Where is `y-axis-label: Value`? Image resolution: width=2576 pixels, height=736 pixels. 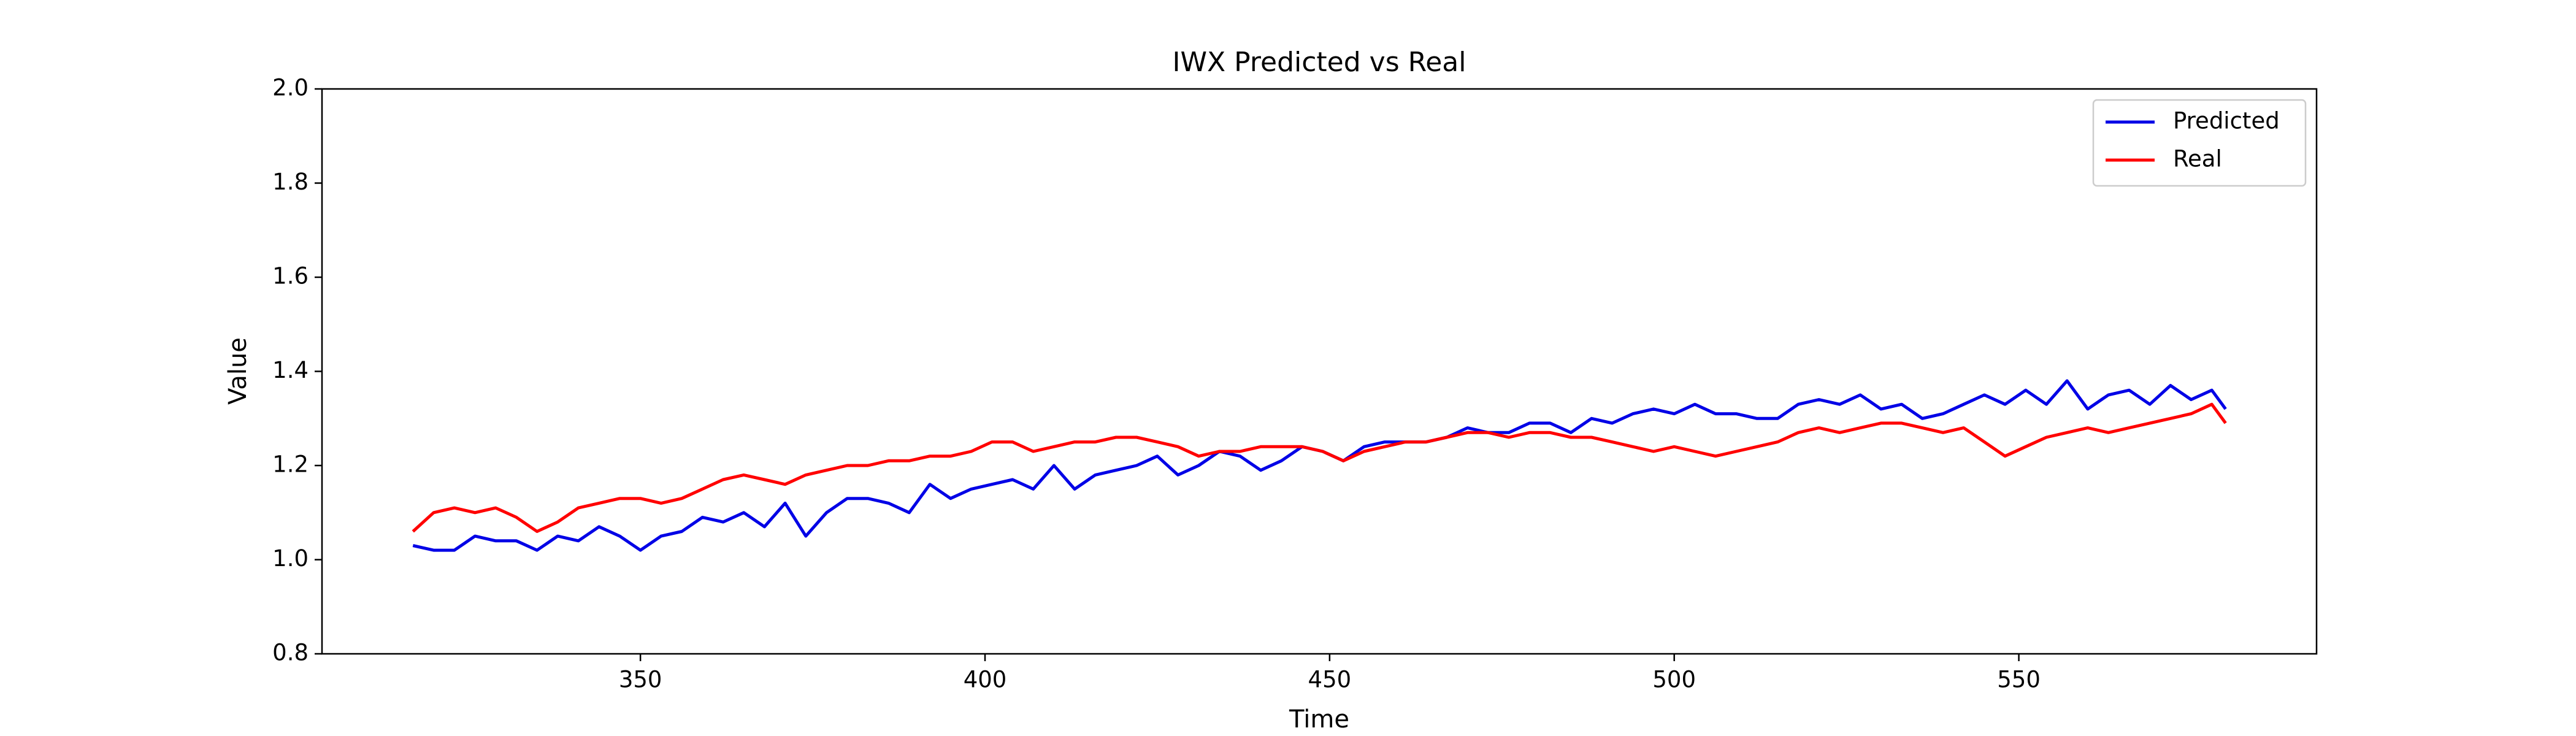
y-axis-label: Value is located at coordinates (238, 371).